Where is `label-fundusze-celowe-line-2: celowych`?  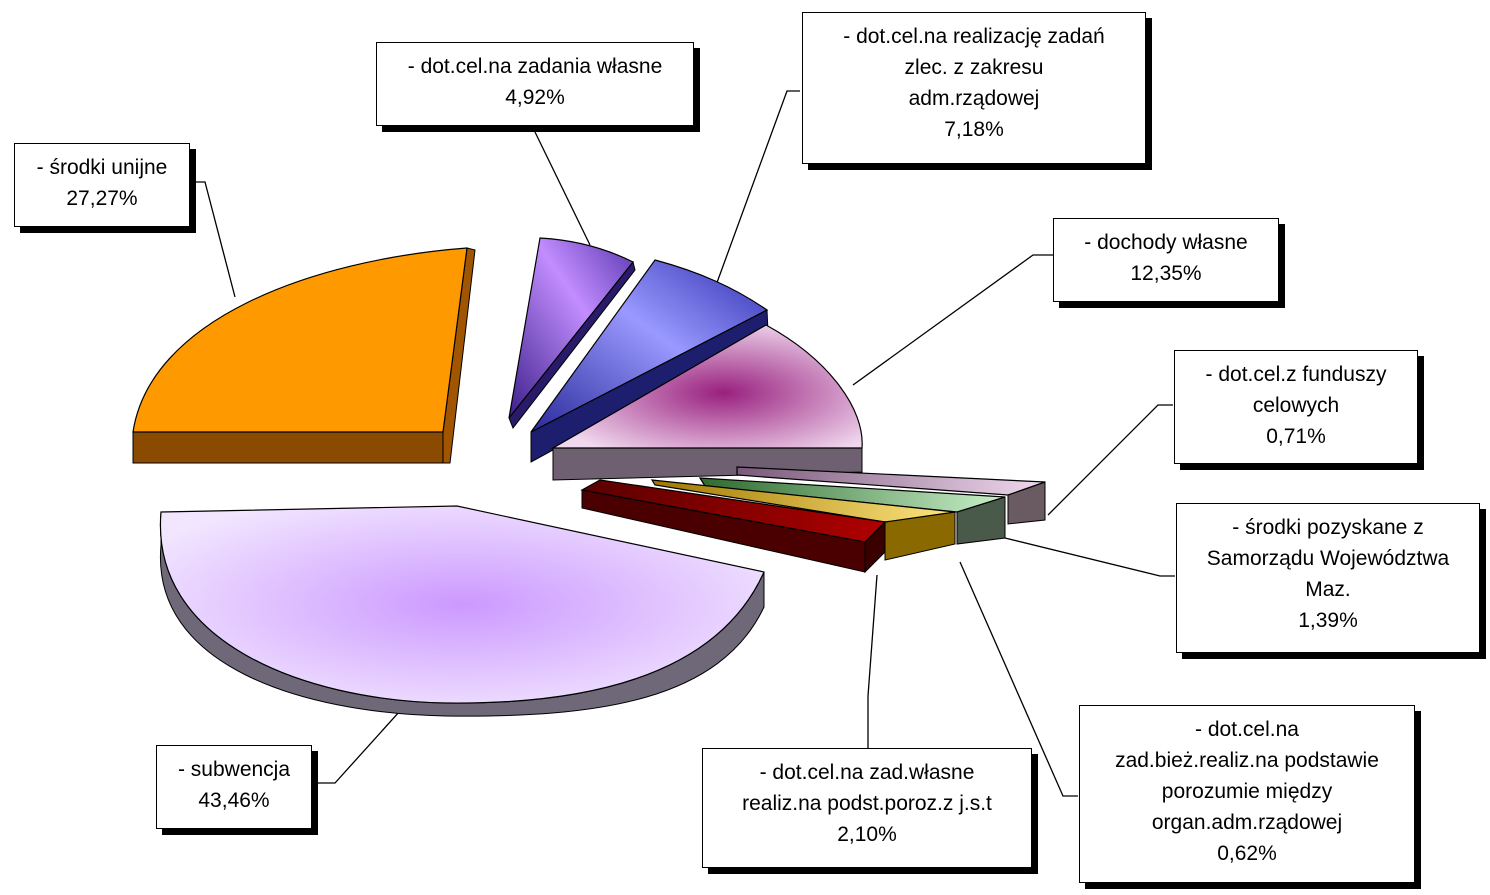 label-fundusze-celowe-line-2: celowych is located at coordinates (1296, 405).